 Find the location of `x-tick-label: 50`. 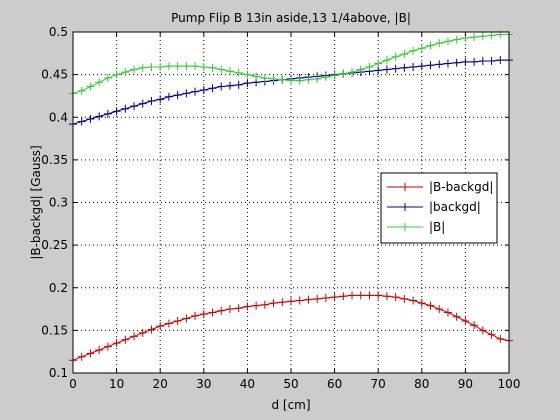

x-tick-label: 50 is located at coordinates (290, 384).